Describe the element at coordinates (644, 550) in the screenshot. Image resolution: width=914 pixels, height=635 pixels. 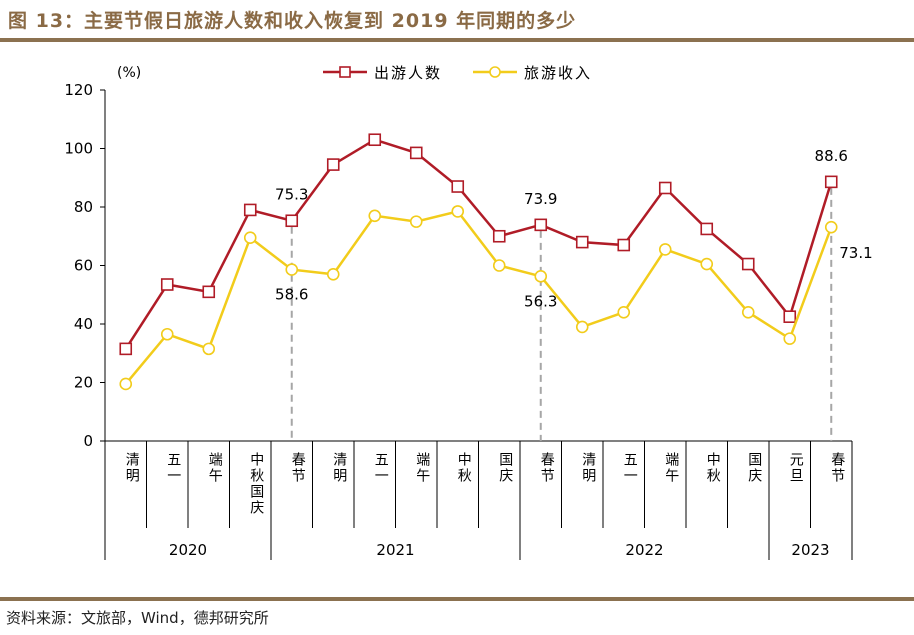
I see `x-group-label: 2022` at that location.